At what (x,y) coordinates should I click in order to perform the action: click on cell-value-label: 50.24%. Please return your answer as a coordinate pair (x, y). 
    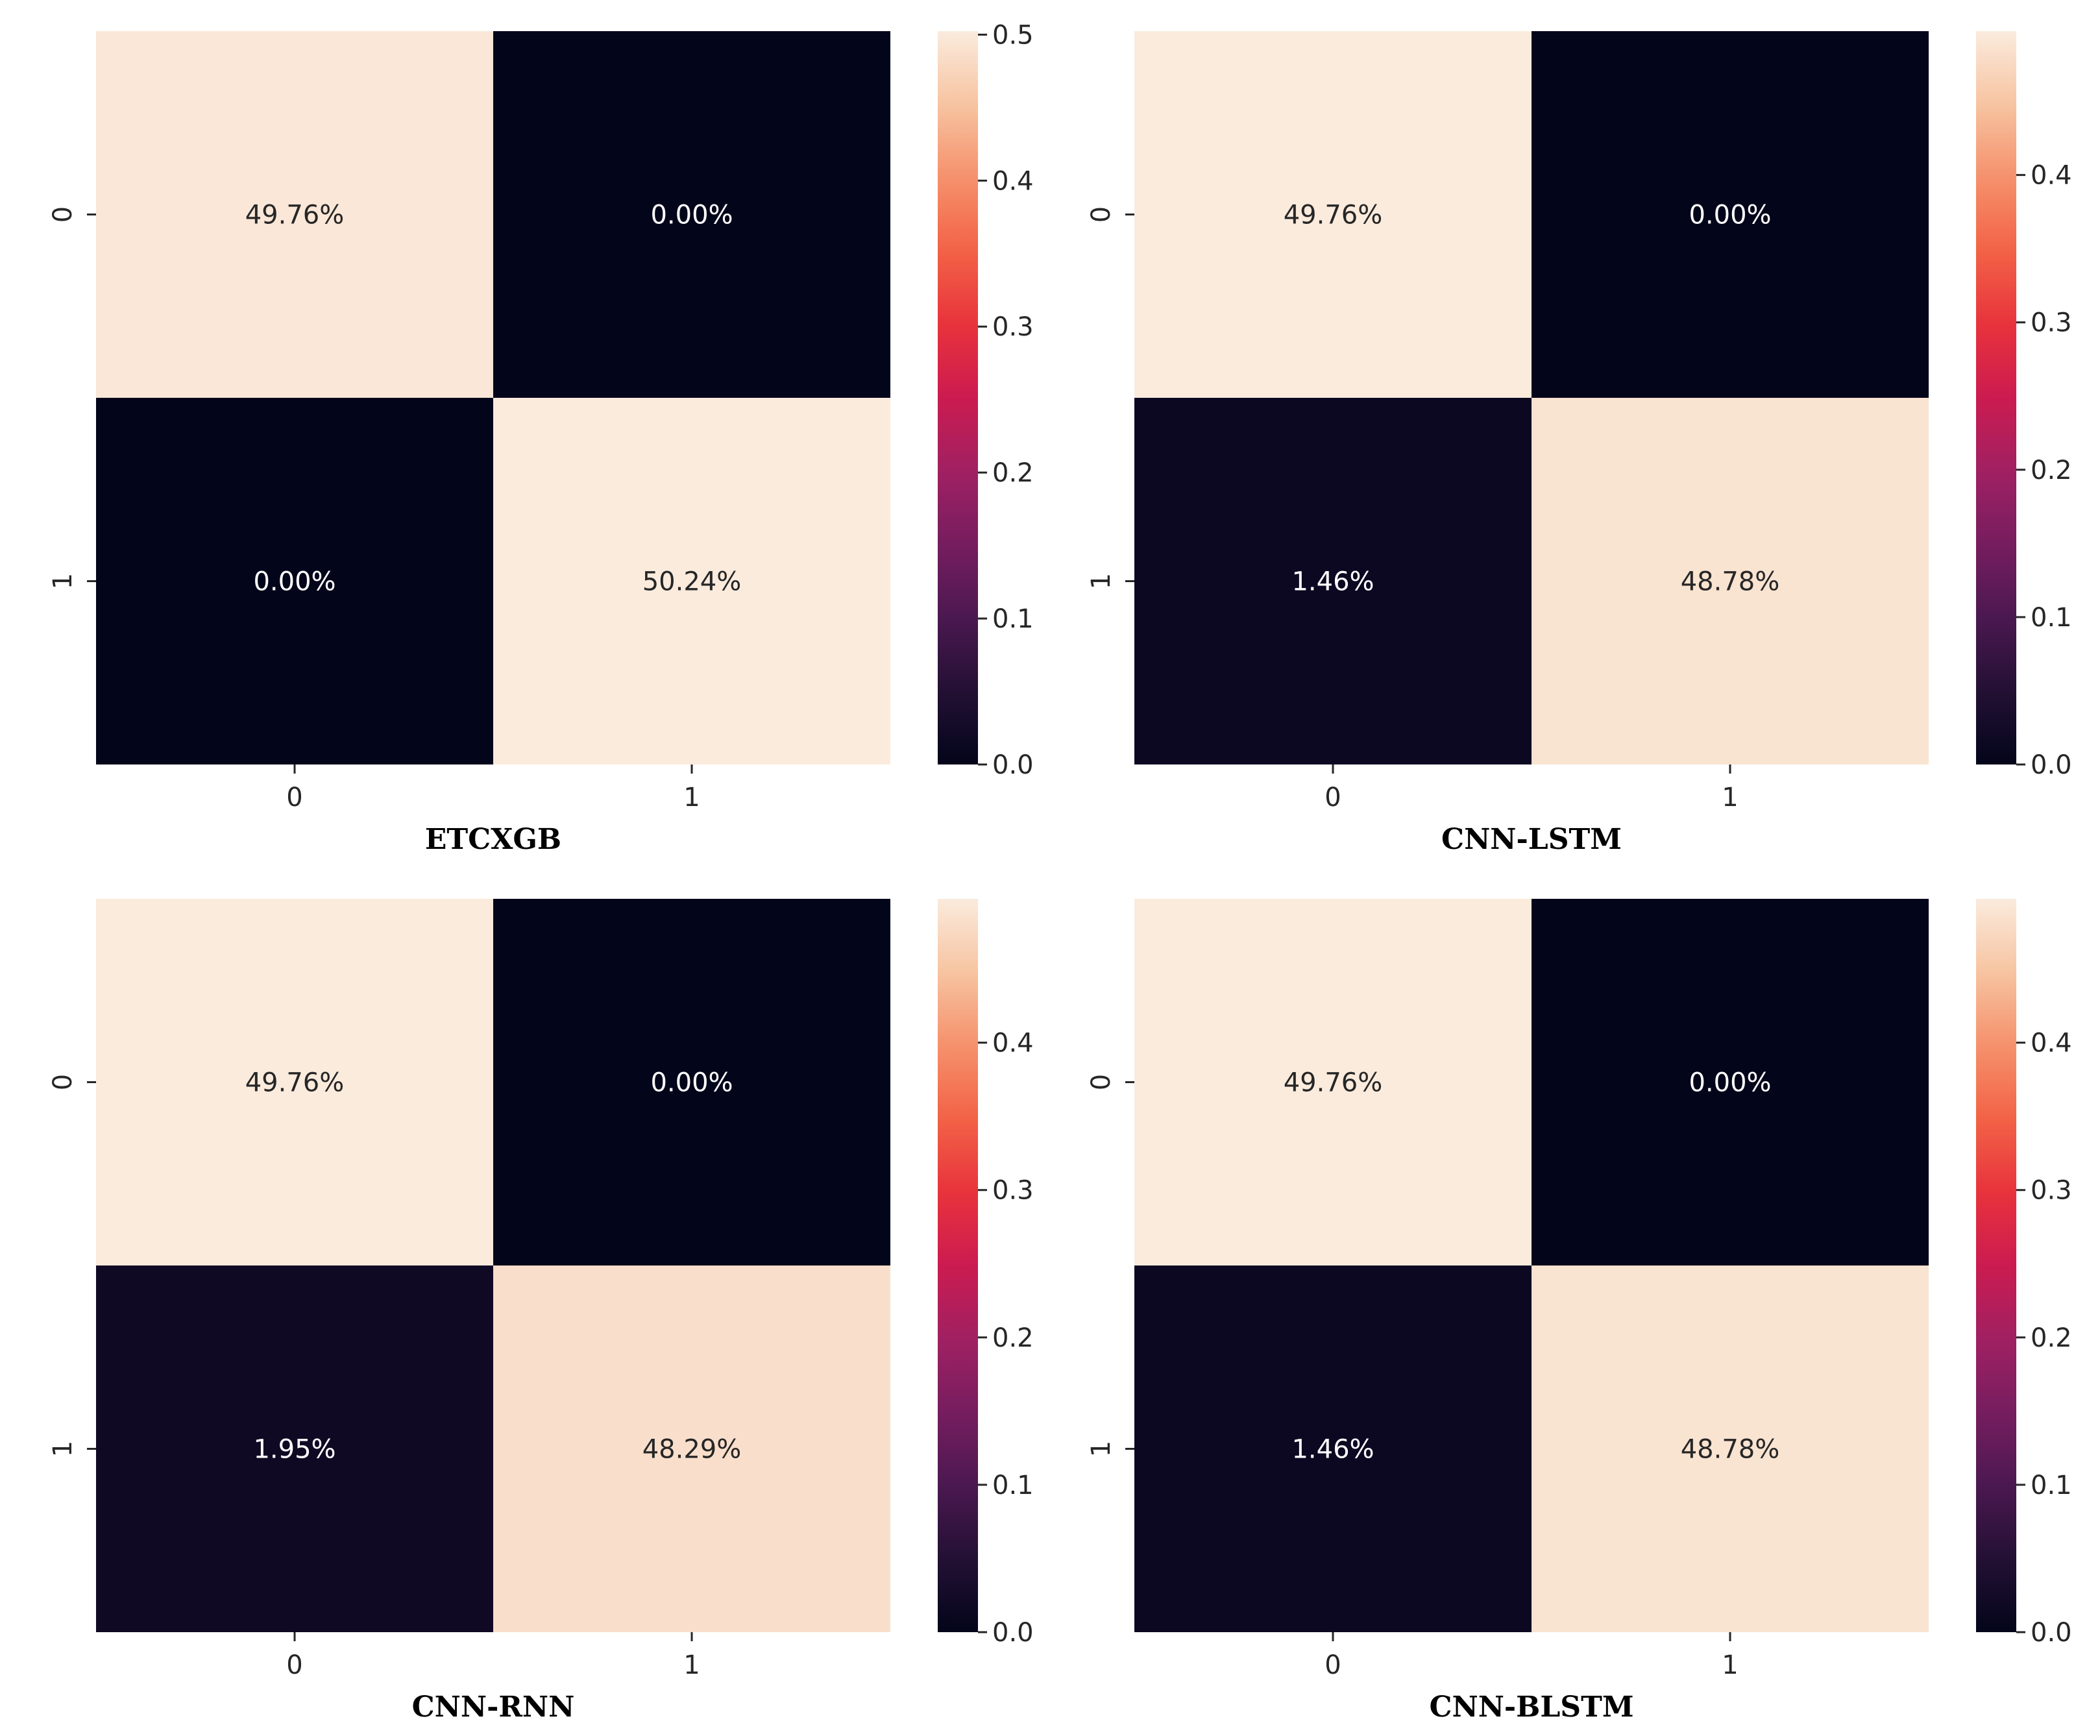
    Looking at the image, I should click on (692, 582).